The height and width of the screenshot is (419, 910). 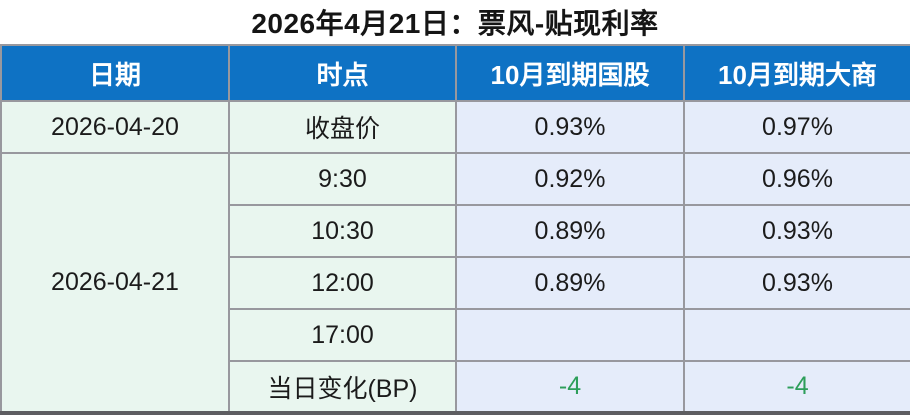 I want to click on cell-guogu-rate: 0.92%, so click(x=570, y=179).